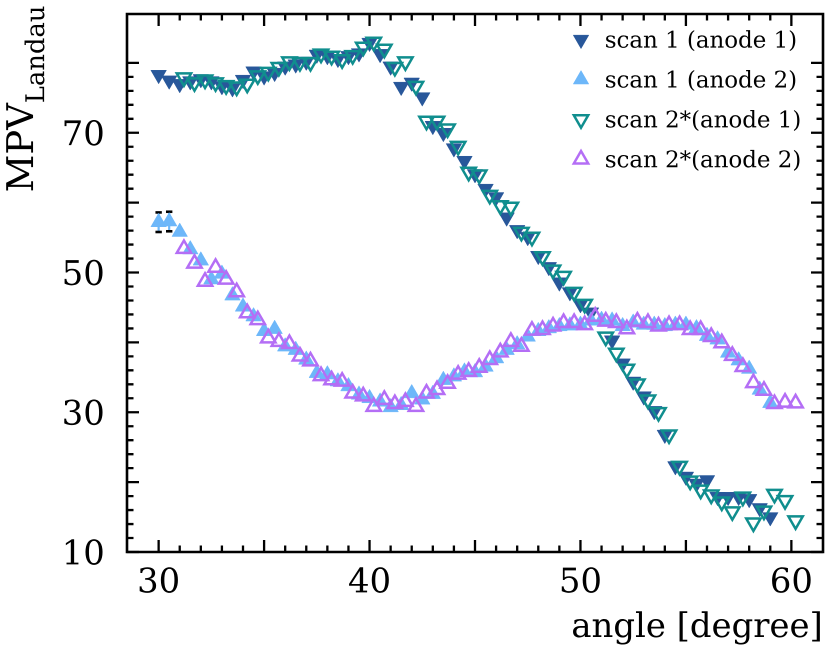 The width and height of the screenshot is (828, 654). I want to click on y-axis-title: MPV$_{Landau}$, so click(25, 98).